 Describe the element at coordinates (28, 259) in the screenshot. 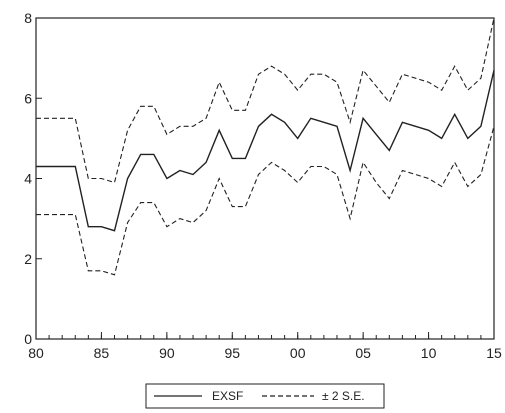

I see `y-tick-label: 2` at that location.